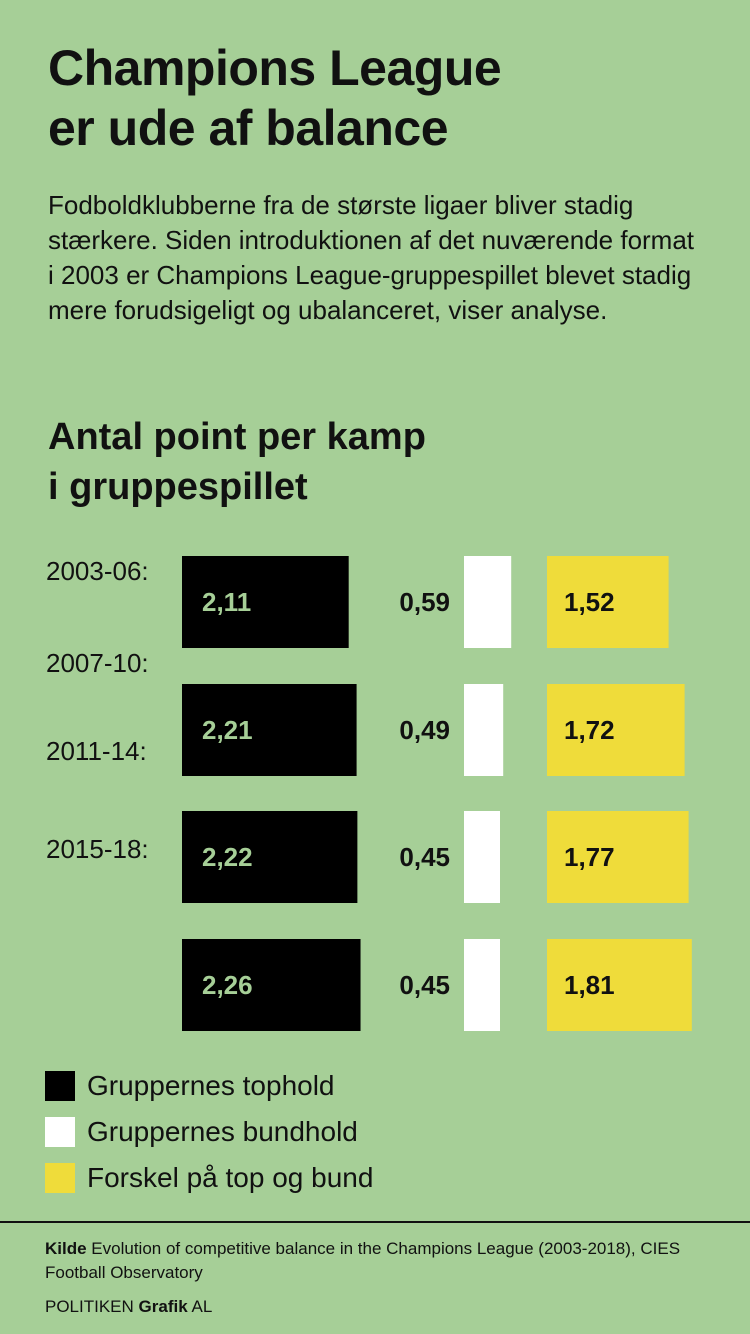 The image size is (750, 1334). I want to click on bar-bundhold-label: 0,49, so click(424, 730).